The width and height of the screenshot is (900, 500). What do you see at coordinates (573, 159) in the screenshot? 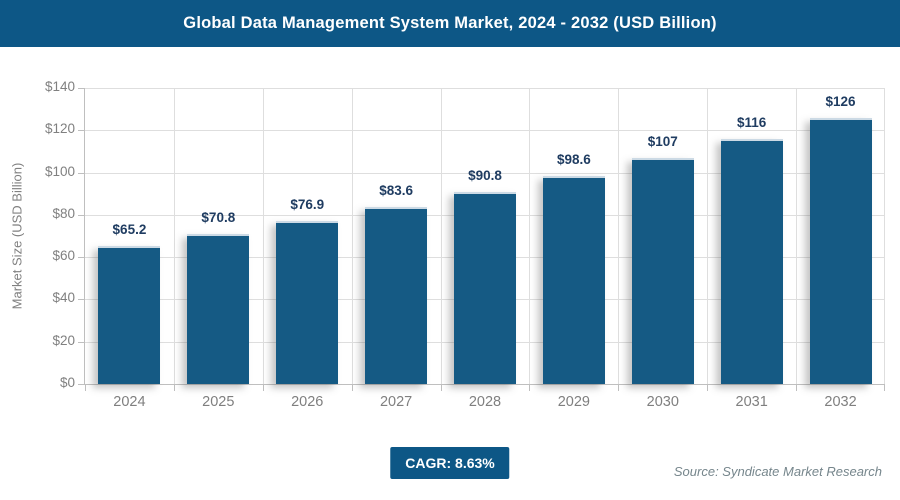
I see `bar-value-label-2029: $98.6` at bounding box center [573, 159].